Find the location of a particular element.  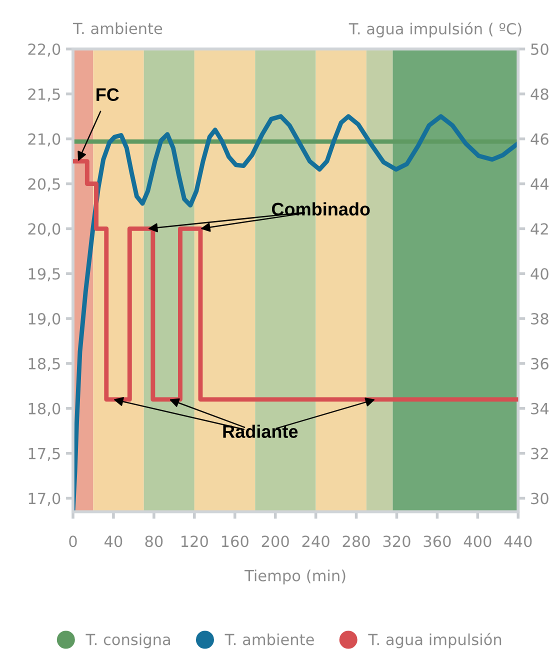

y2-tick-label: 40 is located at coordinates (539, 274).